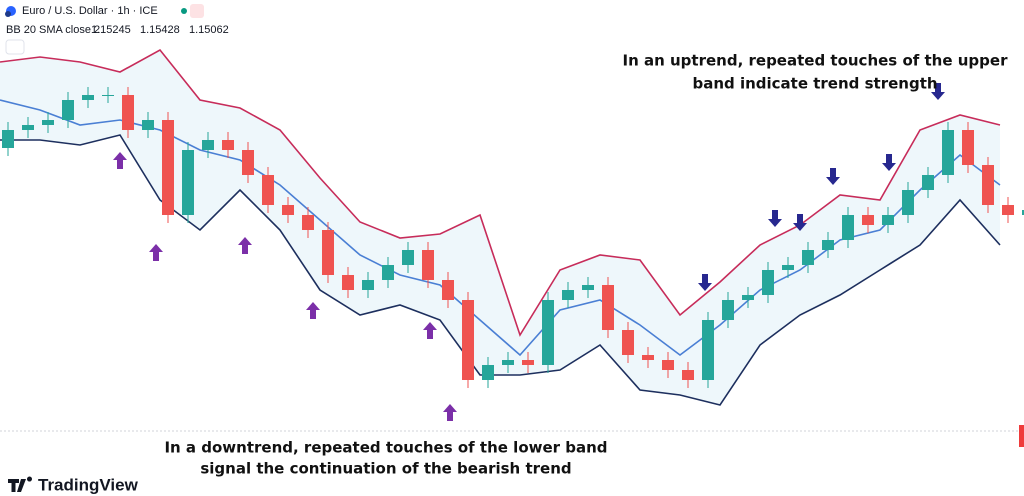 The width and height of the screenshot is (1024, 496). Describe the element at coordinates (53, 30) in the screenshot. I see `indicator-label: BB 20 SMA close 2` at that location.